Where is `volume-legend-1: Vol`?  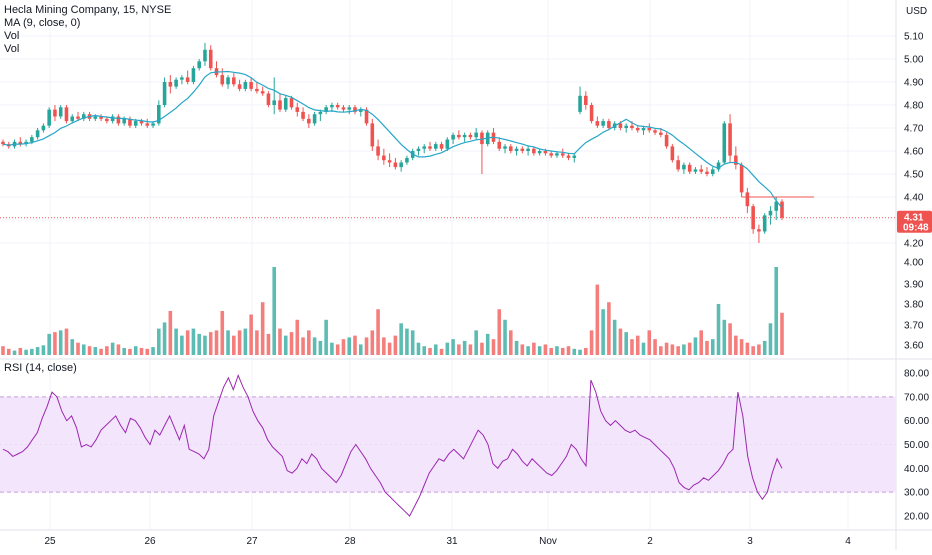 volume-legend-1: Vol is located at coordinates (12, 36).